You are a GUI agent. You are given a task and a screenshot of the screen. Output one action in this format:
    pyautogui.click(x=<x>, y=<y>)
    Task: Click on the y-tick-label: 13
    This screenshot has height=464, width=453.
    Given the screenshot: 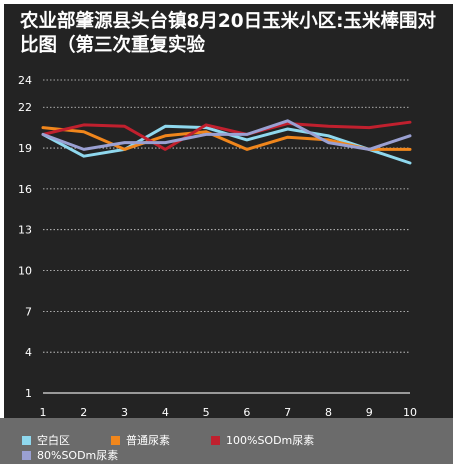 What is the action you would take?
    pyautogui.click(x=25, y=230)
    